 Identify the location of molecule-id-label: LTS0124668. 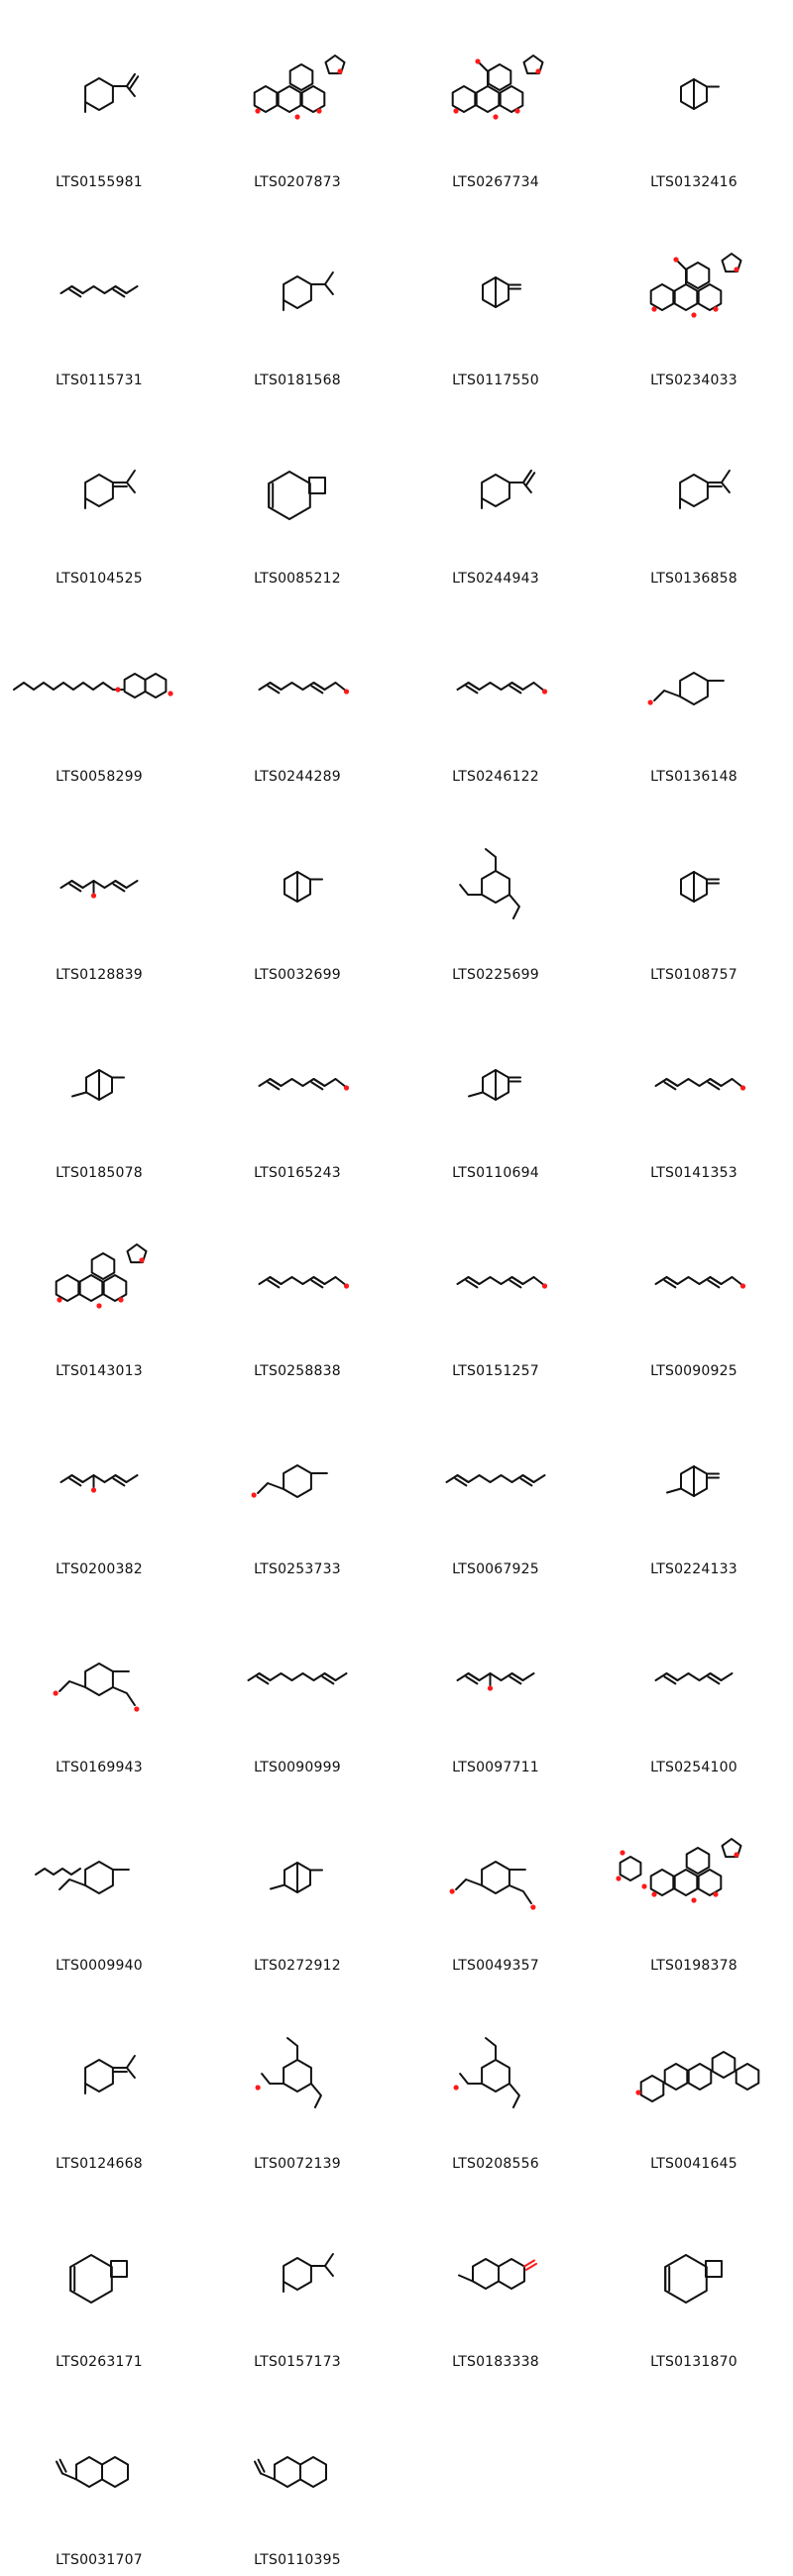
(99, 2164).